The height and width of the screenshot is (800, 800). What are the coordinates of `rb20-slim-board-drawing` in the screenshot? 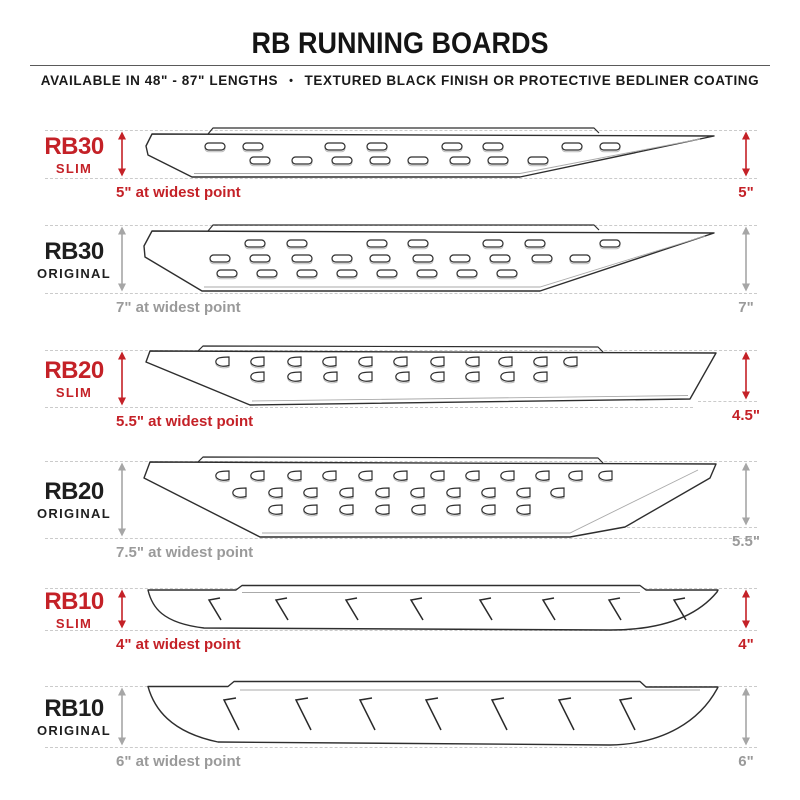 It's located at (431, 375).